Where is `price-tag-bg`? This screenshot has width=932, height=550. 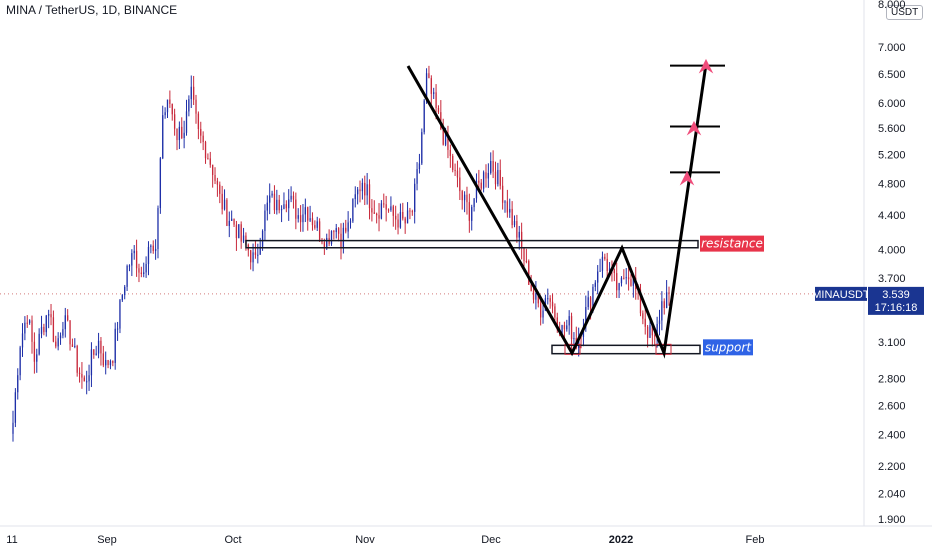 price-tag-bg is located at coordinates (896, 300).